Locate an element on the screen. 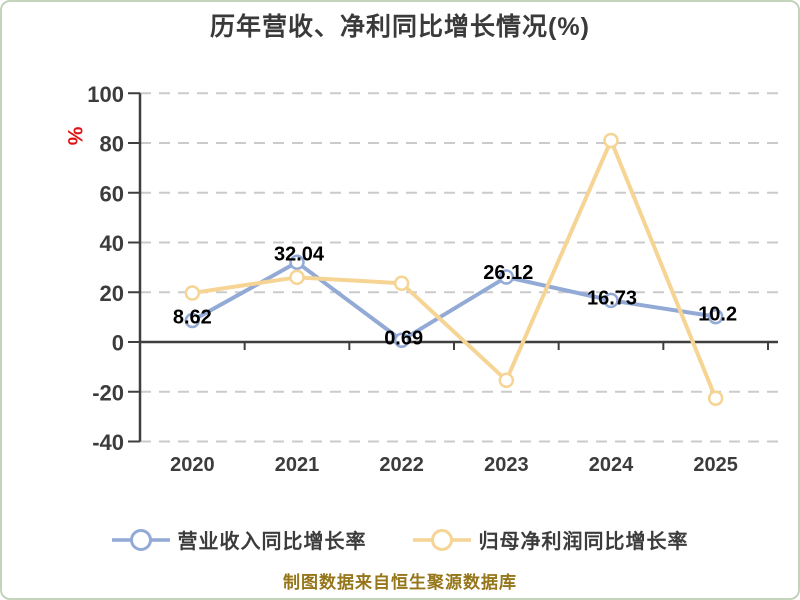  y-tick-label: -20 is located at coordinates (108, 392).